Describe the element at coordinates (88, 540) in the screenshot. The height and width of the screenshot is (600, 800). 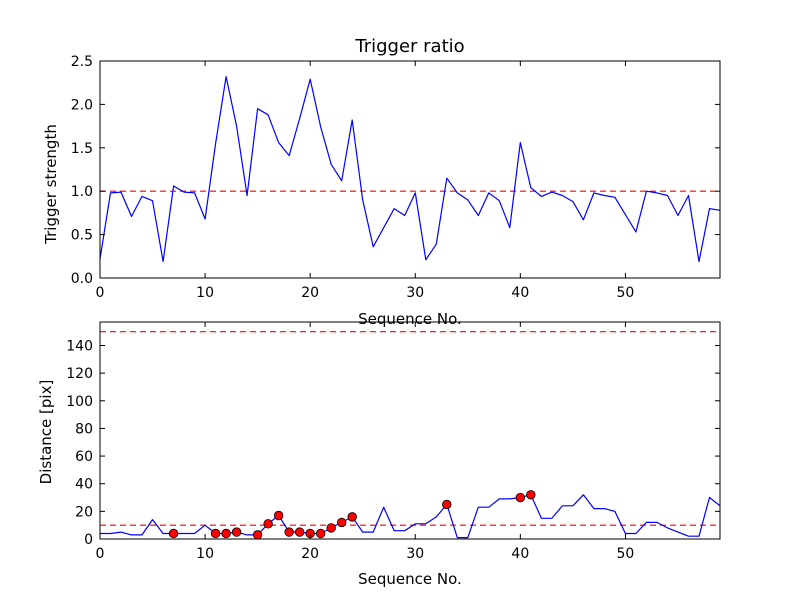
I see `y-tick-label: 0` at that location.